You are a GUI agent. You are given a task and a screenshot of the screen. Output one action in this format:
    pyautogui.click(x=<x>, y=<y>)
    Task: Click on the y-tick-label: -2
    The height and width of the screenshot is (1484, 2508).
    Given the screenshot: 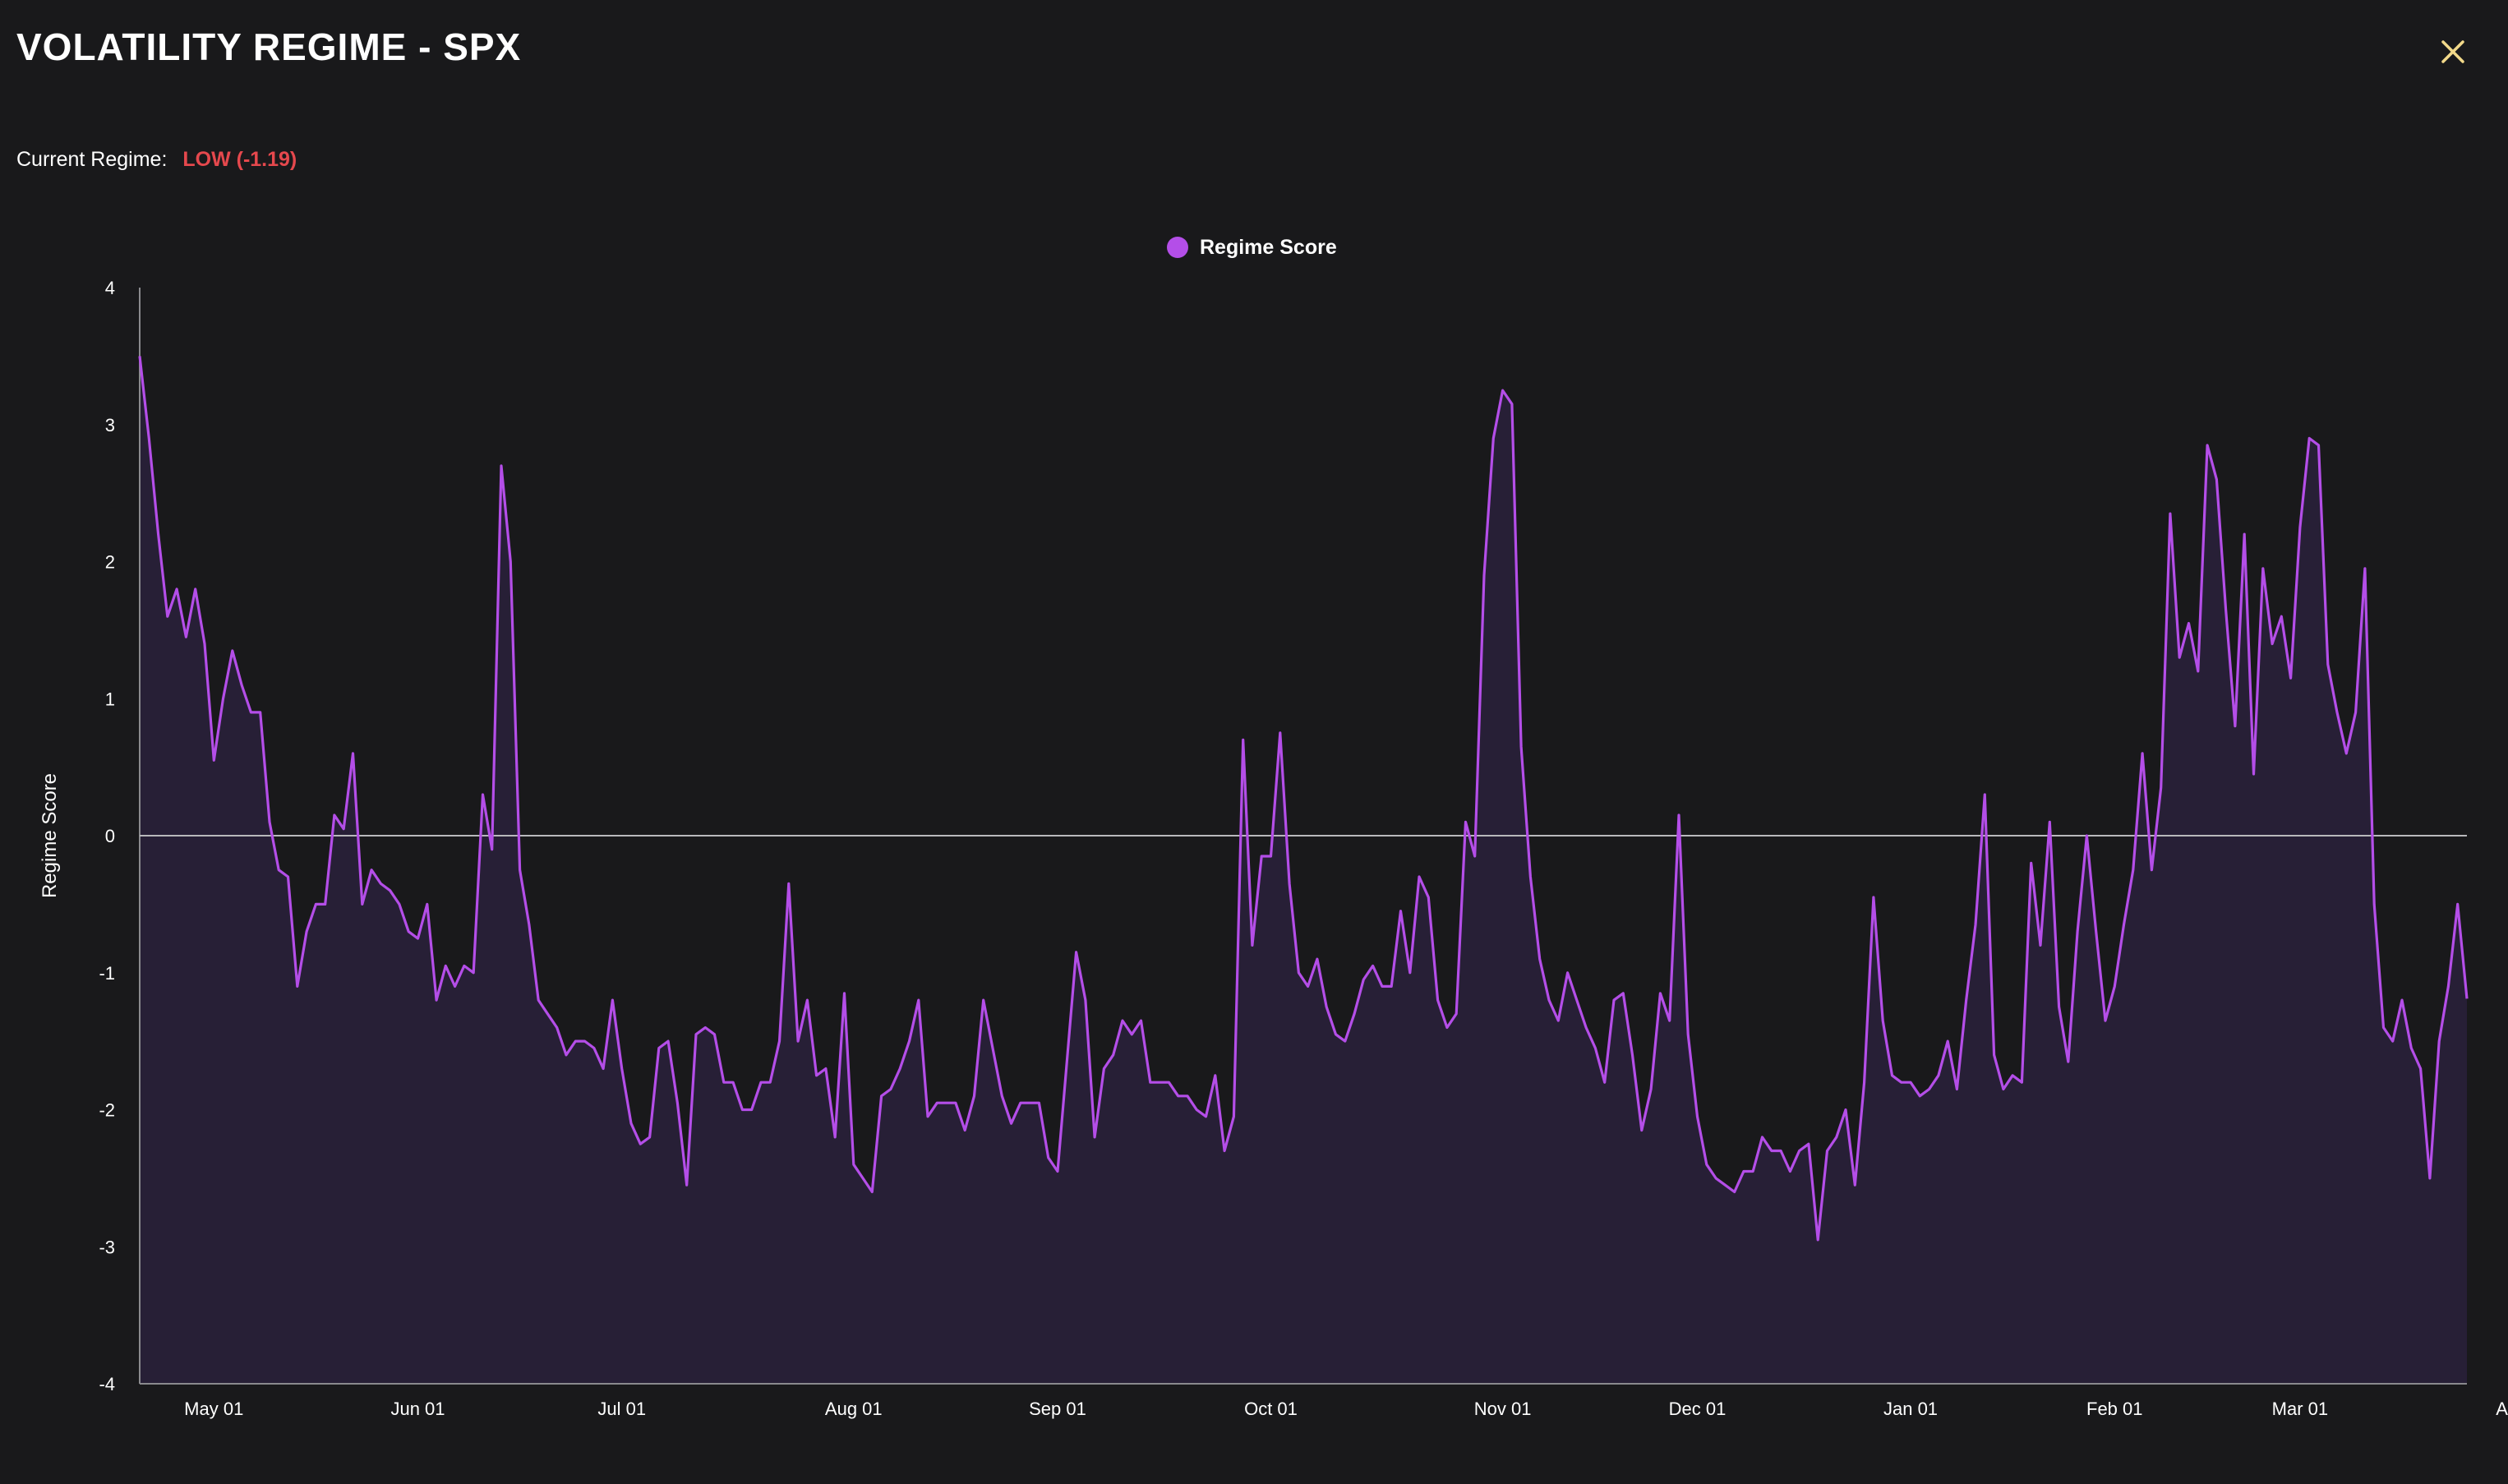 What is the action you would take?
    pyautogui.click(x=107, y=1110)
    